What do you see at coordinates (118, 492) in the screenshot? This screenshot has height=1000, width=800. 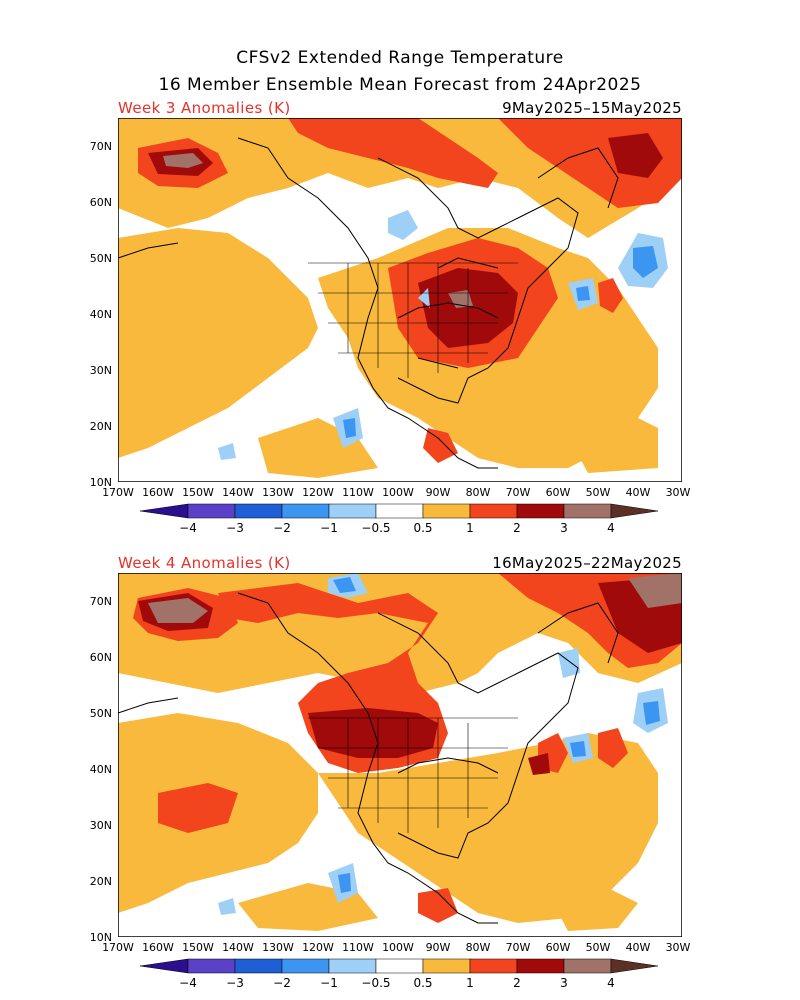 I see `week3-lon-label: 170W` at bounding box center [118, 492].